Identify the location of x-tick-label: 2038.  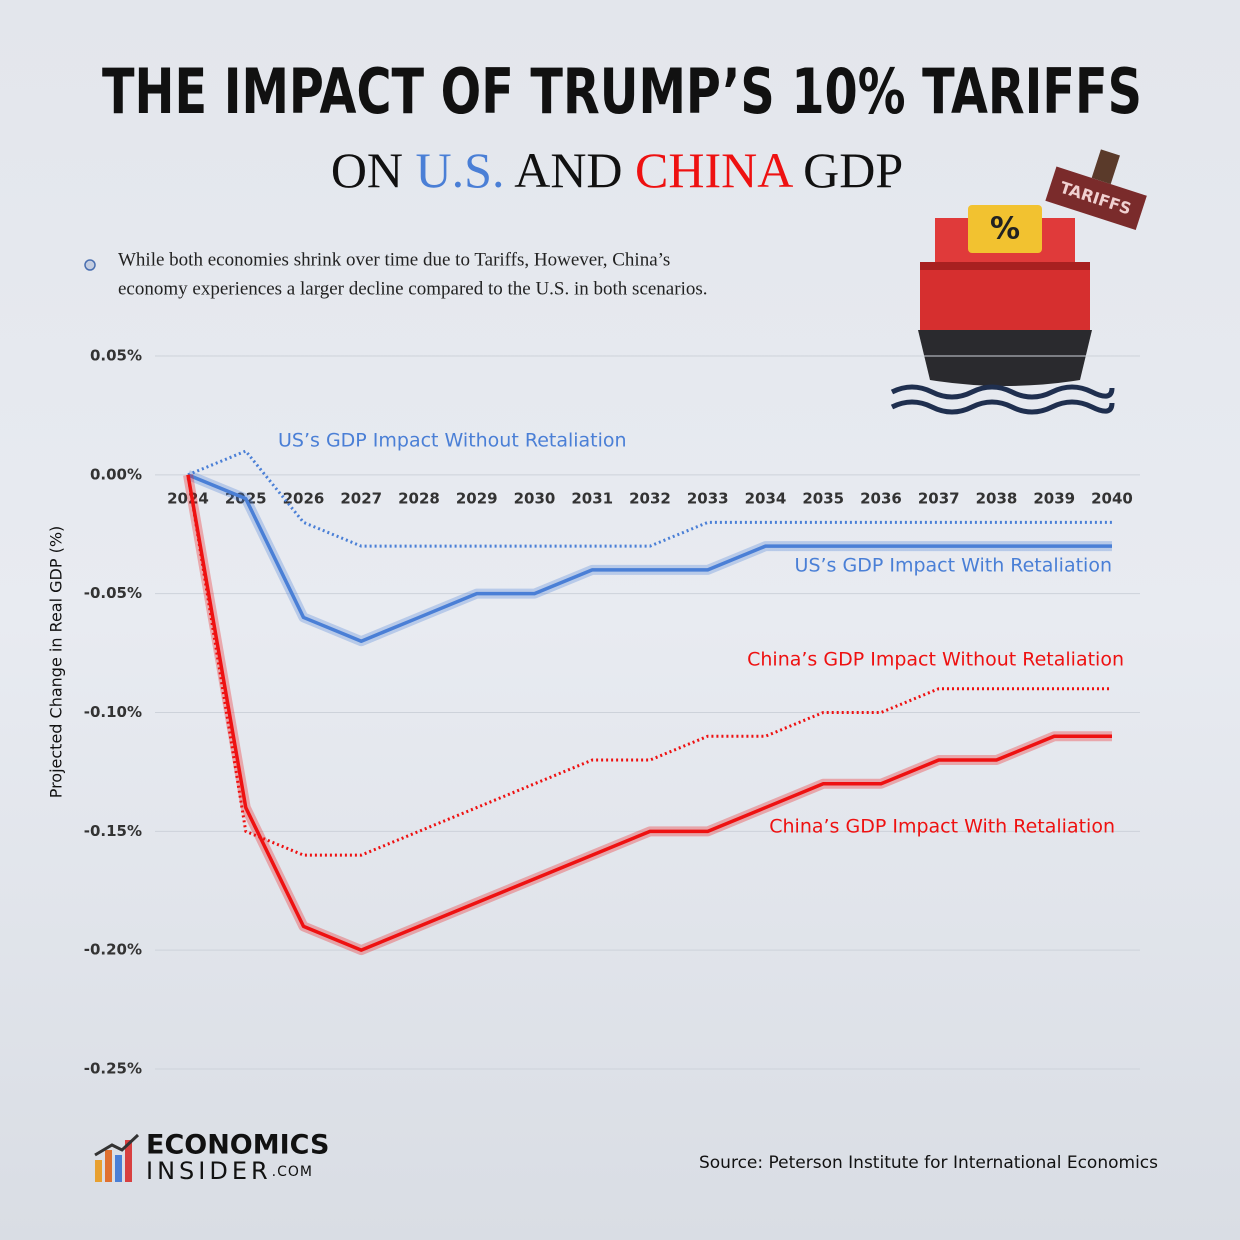
(997, 498).